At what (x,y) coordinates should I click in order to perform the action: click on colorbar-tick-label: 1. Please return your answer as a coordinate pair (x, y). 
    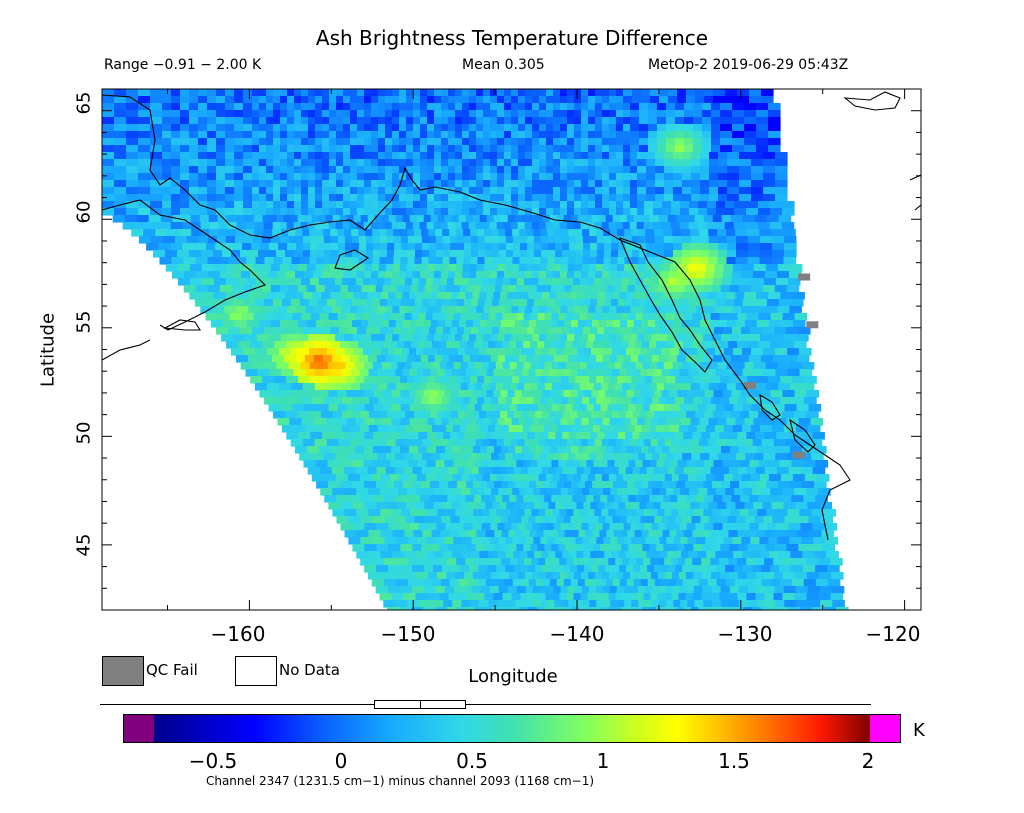
    Looking at the image, I should click on (603, 761).